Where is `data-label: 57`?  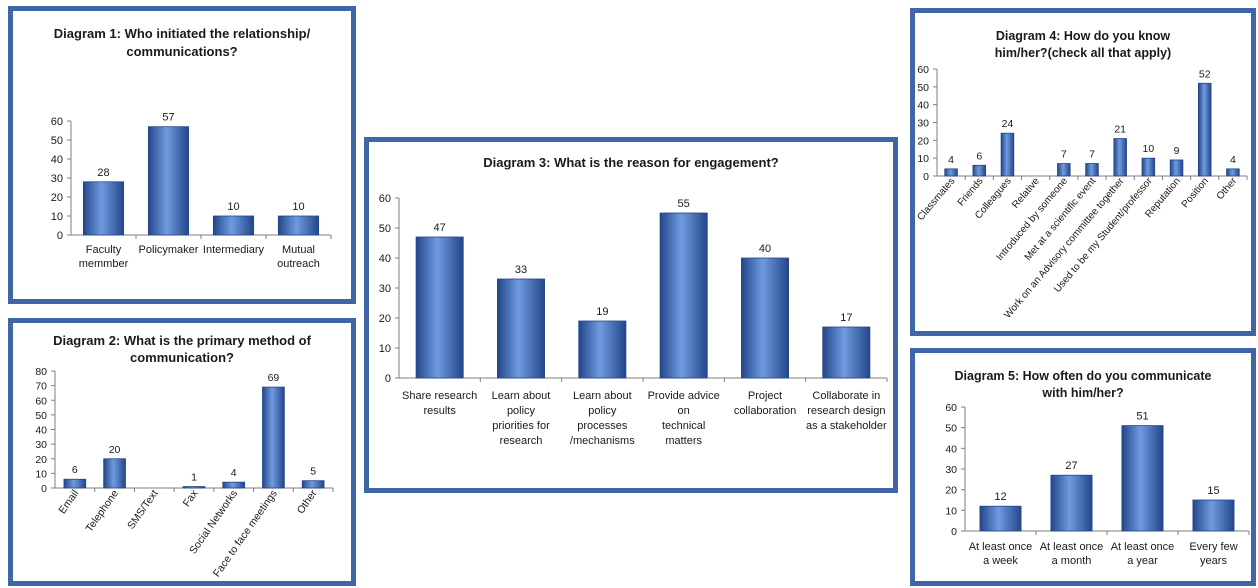
data-label: 57 is located at coordinates (168, 118).